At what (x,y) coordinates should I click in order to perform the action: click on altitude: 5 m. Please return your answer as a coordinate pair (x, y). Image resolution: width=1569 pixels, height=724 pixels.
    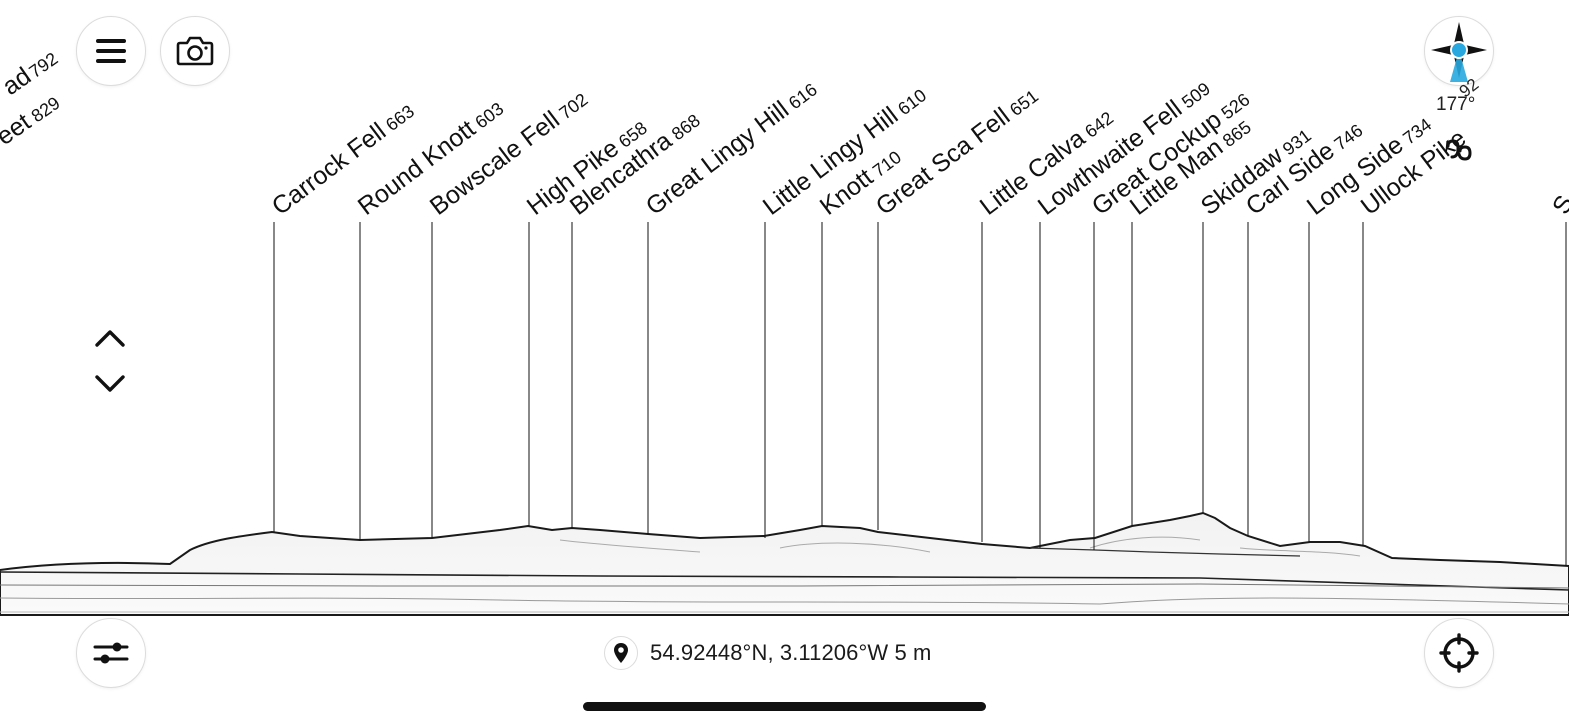
    Looking at the image, I should click on (913, 652).